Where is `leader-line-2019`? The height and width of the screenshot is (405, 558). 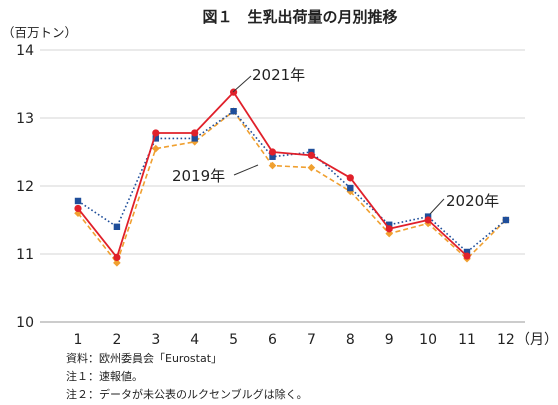 leader-line-2019 is located at coordinates (246, 170).